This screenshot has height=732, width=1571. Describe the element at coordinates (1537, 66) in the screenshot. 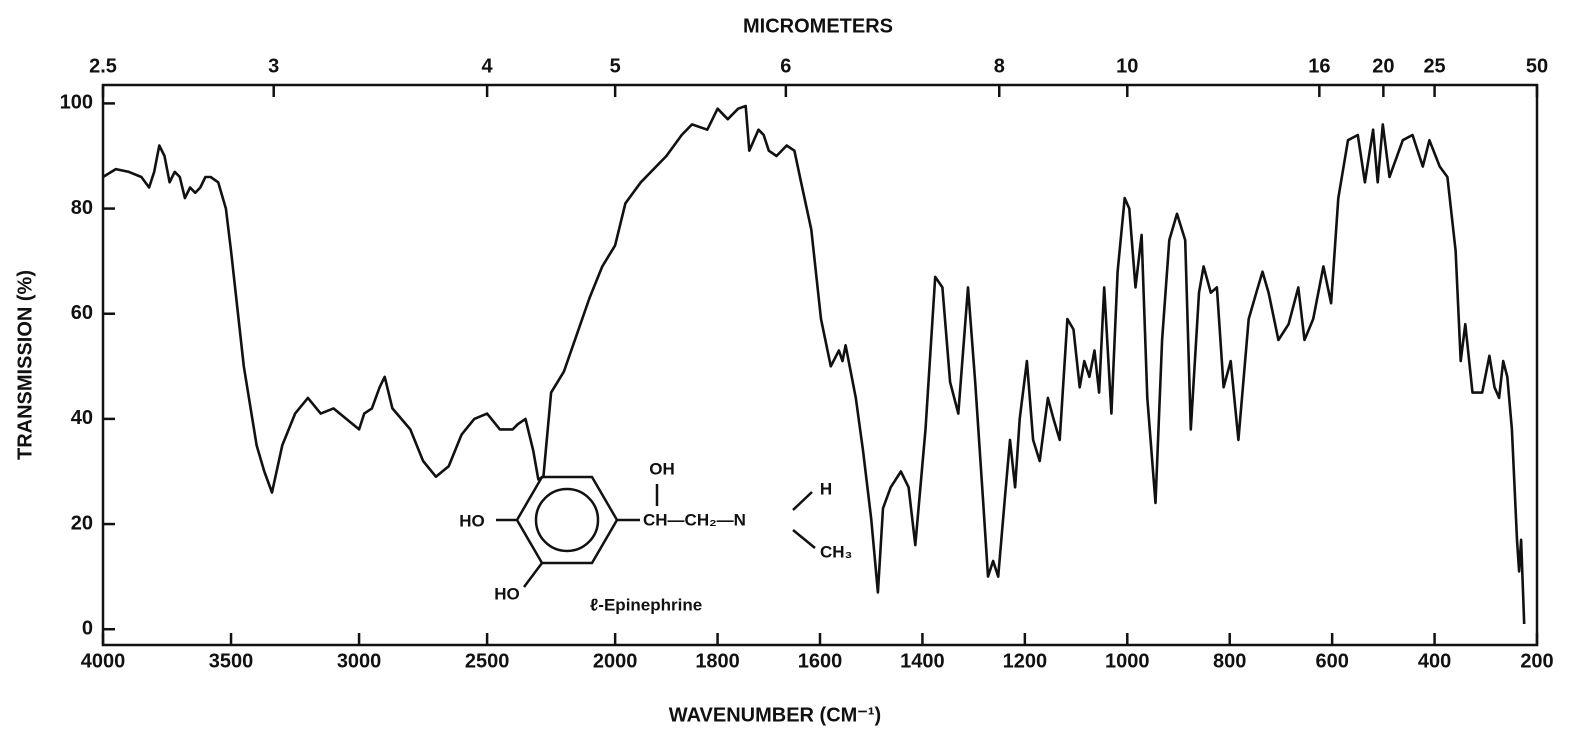

I see `x2-tick-label: 50` at that location.